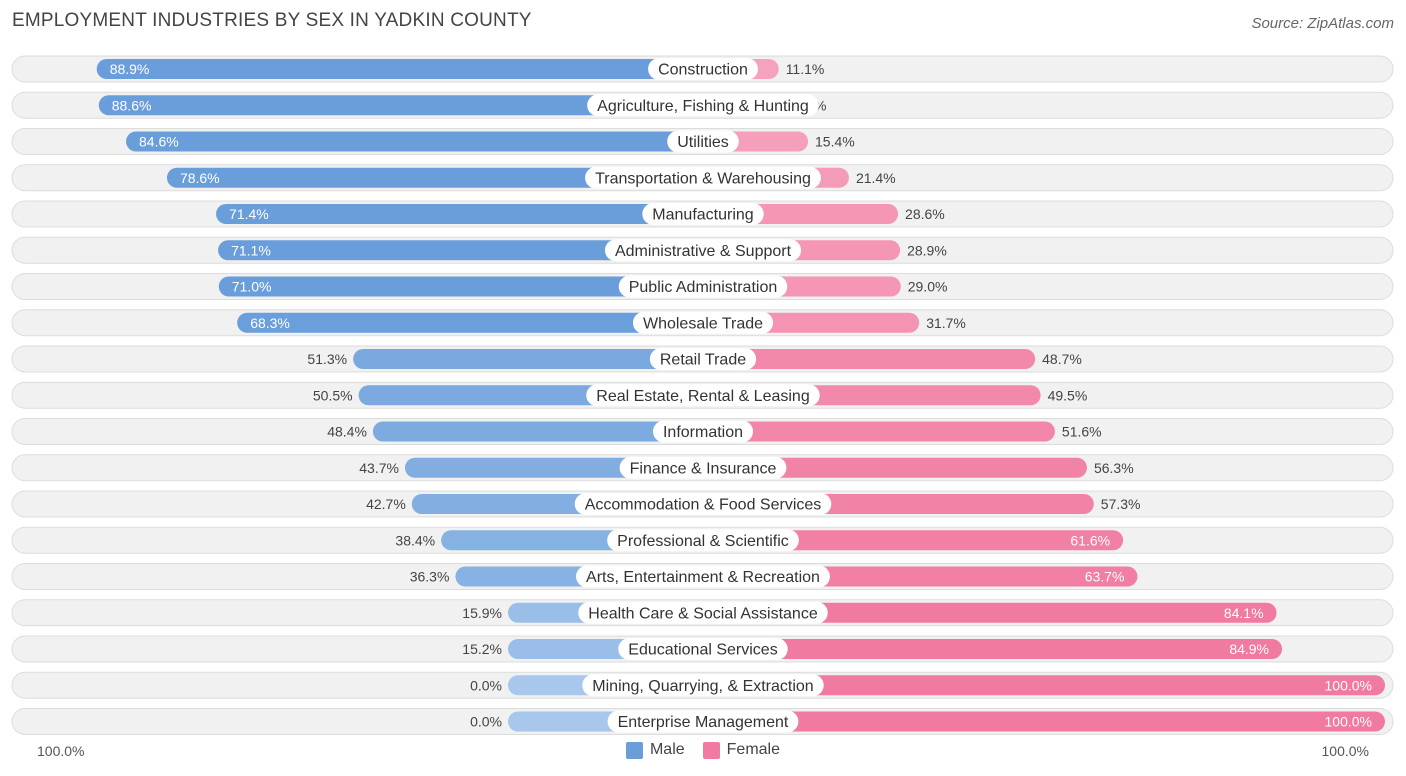 Image resolution: width=1406 pixels, height=776 pixels. I want to click on label-female: 56.3%, so click(1114, 468).